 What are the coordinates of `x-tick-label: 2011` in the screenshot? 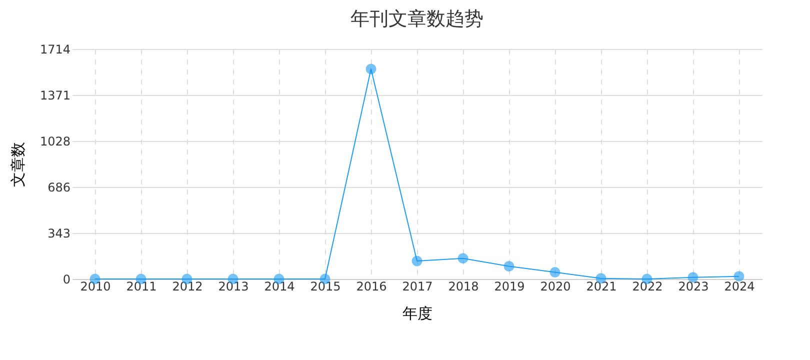 It's located at (141, 287).